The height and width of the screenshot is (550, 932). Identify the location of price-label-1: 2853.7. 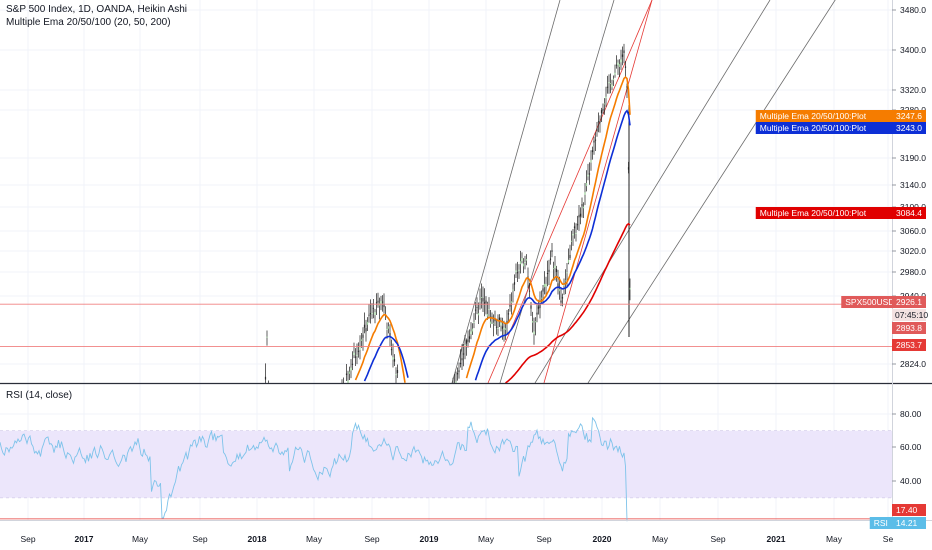
(909, 345).